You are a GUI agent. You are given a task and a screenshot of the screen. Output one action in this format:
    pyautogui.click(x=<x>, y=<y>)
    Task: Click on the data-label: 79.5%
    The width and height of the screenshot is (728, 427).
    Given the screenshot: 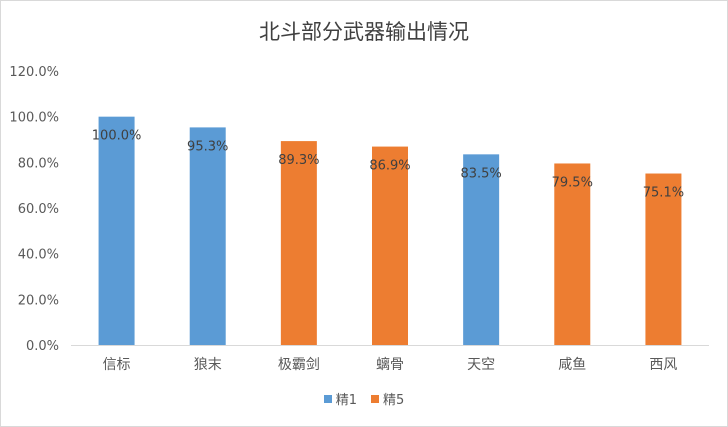 What is the action you would take?
    pyautogui.click(x=572, y=182)
    